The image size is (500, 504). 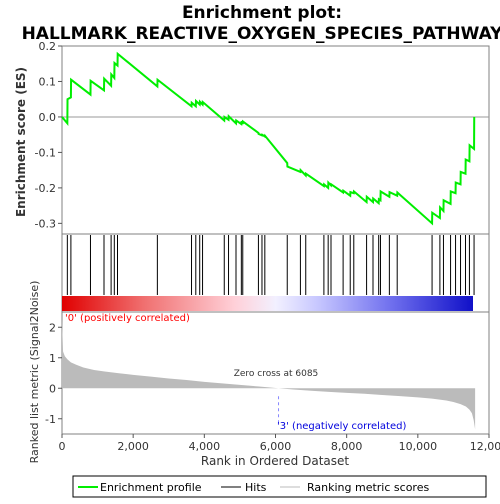 What do you see at coordinates (52, 327) in the screenshot?
I see `metric-y-tick-label: 2` at bounding box center [52, 327].